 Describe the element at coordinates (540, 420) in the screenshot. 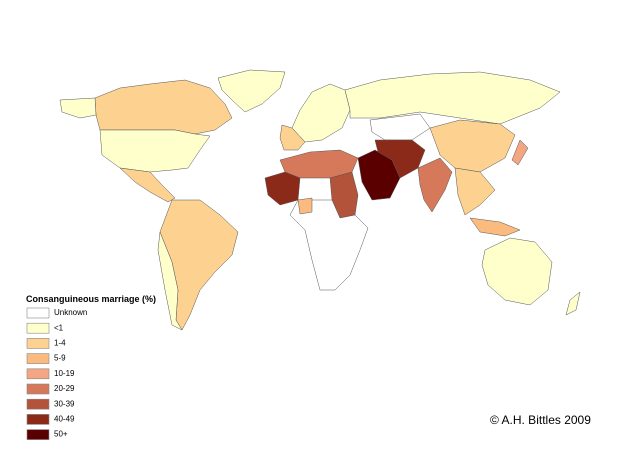

I see `credit: © A.H. Bittles 2009` at that location.